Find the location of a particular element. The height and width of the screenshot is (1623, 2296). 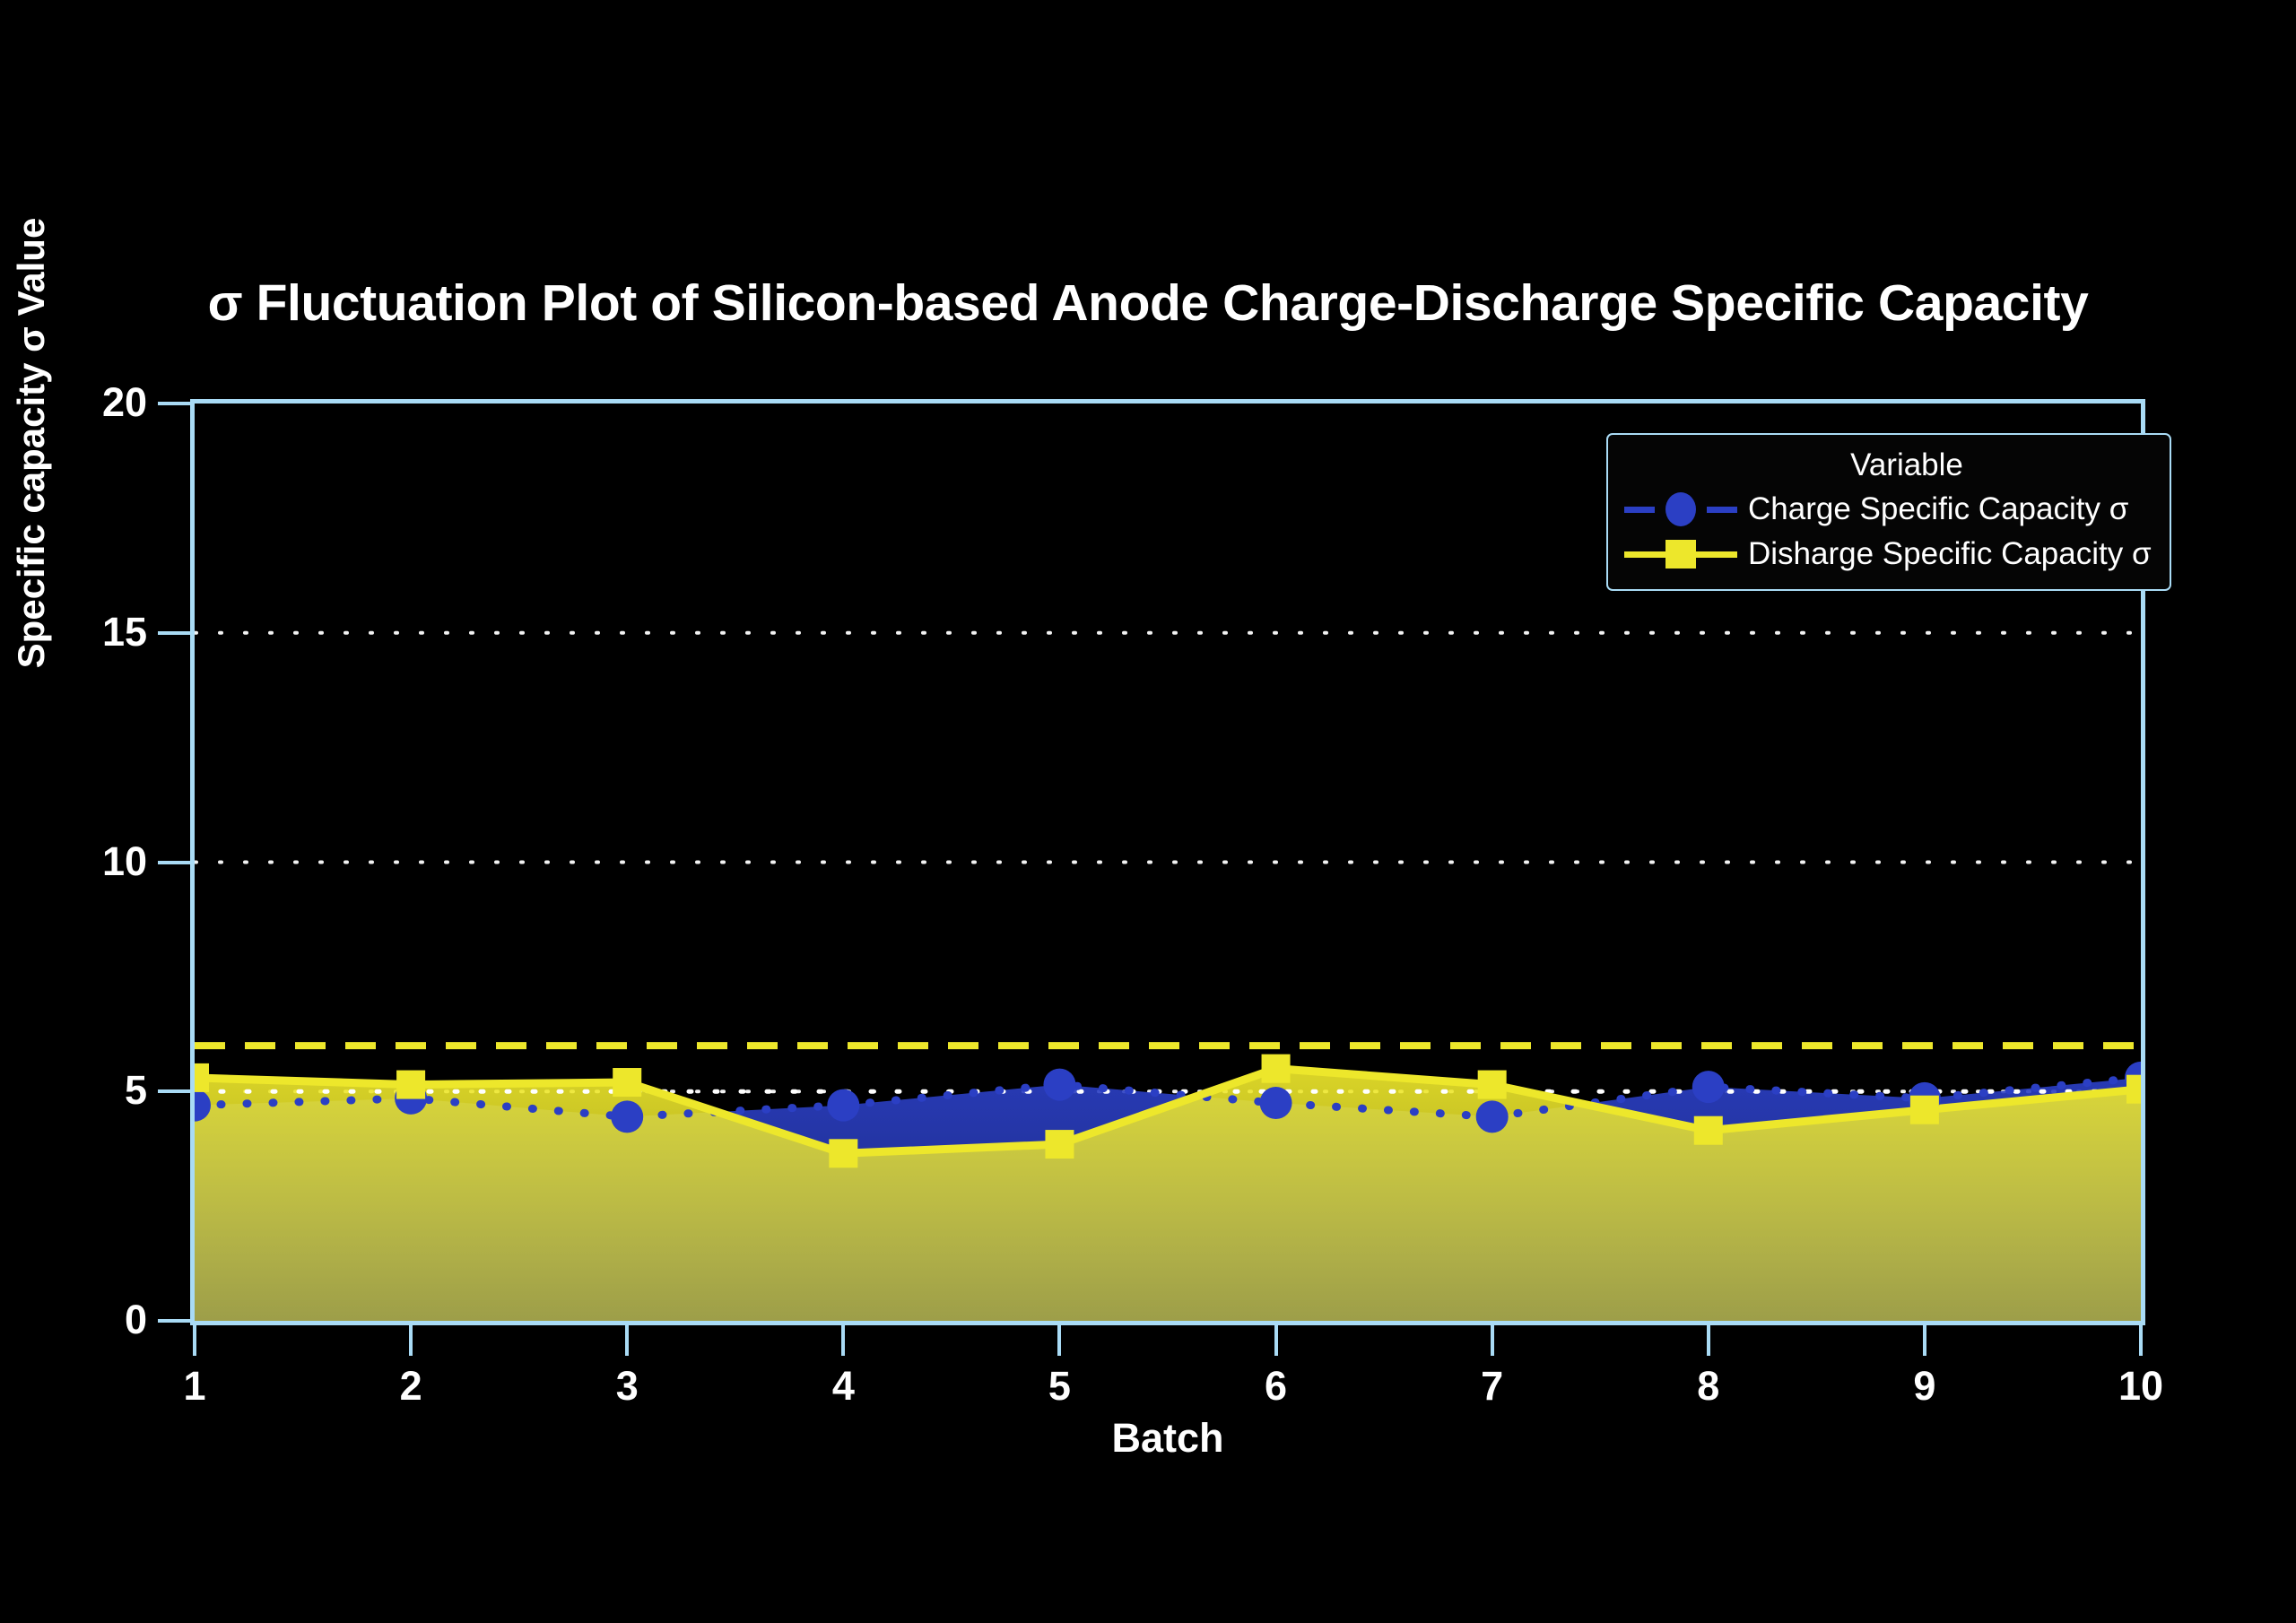

x-tick-label: 9 is located at coordinates (1924, 1386).